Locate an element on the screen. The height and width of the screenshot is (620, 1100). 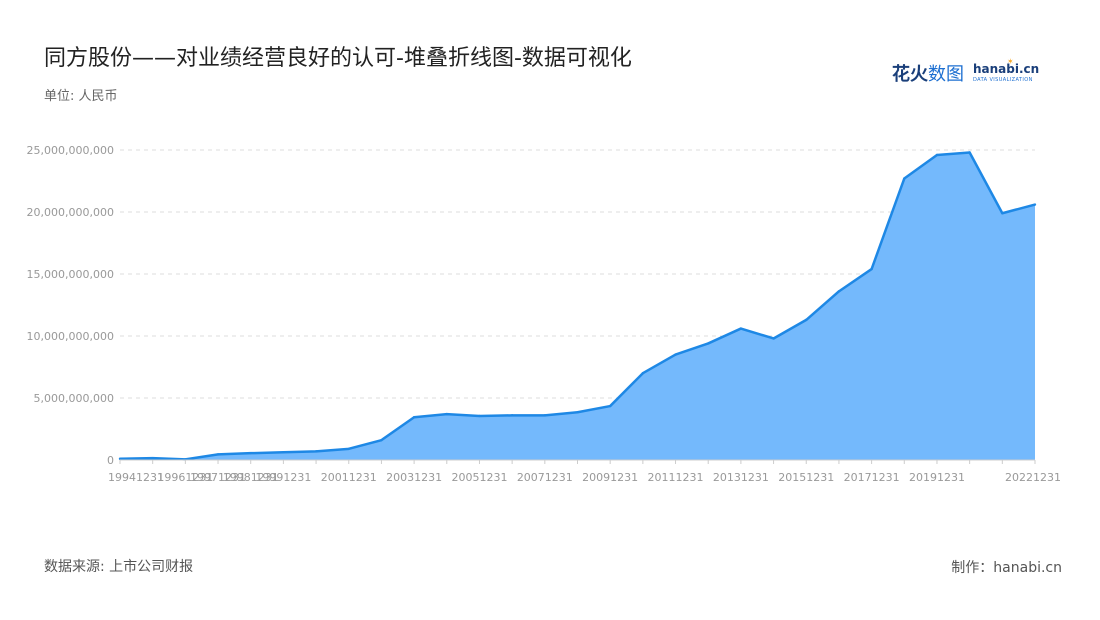
x-tick-label: 20151231 is located at coordinates (806, 477).